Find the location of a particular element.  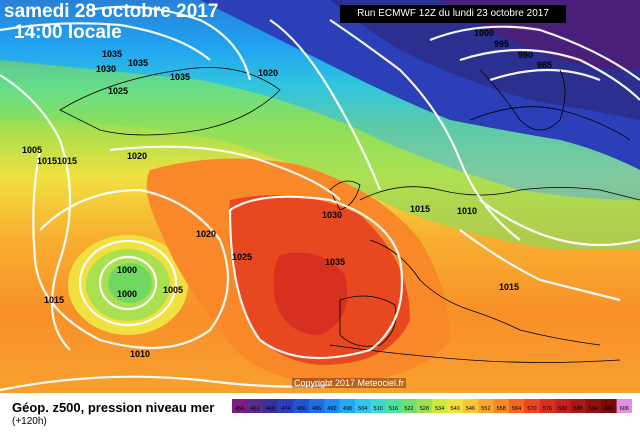

scale-label: 492 is located at coordinates (331, 409).